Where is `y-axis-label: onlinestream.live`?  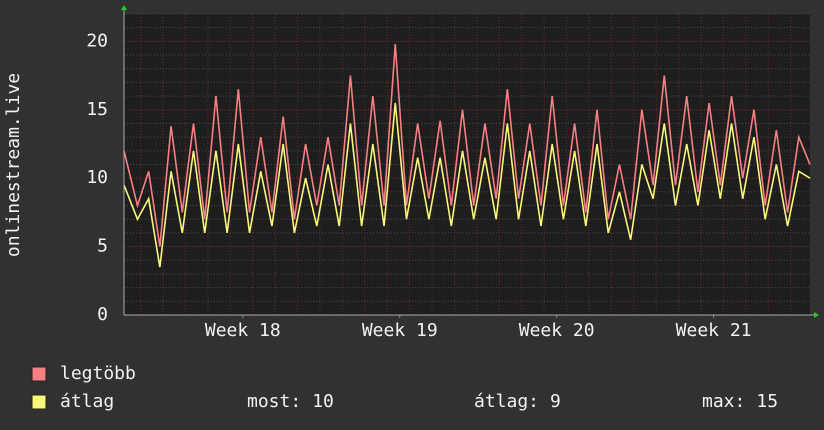 y-axis-label: onlinestream.live is located at coordinates (13, 165).